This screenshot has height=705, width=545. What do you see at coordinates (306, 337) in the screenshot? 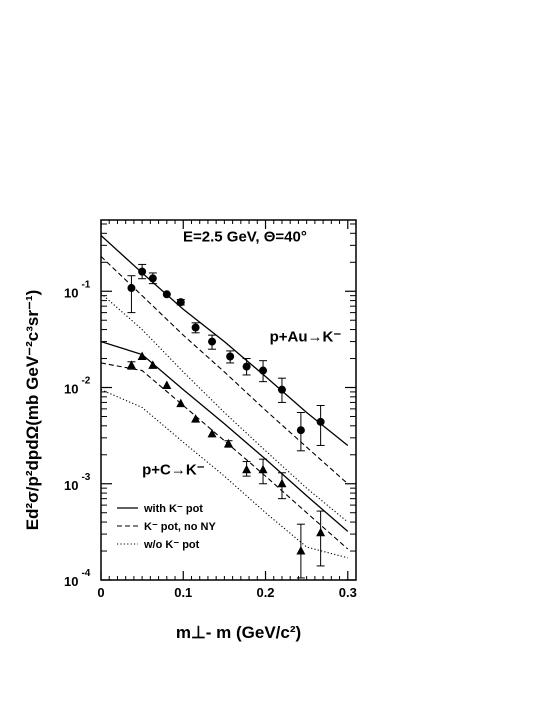
I see `annotation-p-au: p+Au→K⁻` at bounding box center [306, 337].